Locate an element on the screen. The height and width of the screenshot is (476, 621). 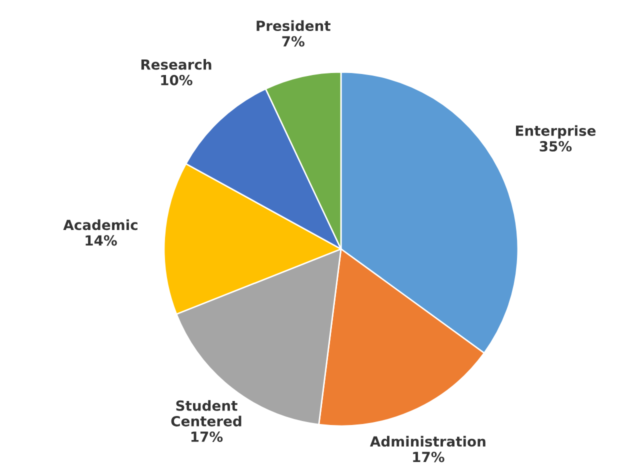
slice-label: Academic is located at coordinates (100, 224).